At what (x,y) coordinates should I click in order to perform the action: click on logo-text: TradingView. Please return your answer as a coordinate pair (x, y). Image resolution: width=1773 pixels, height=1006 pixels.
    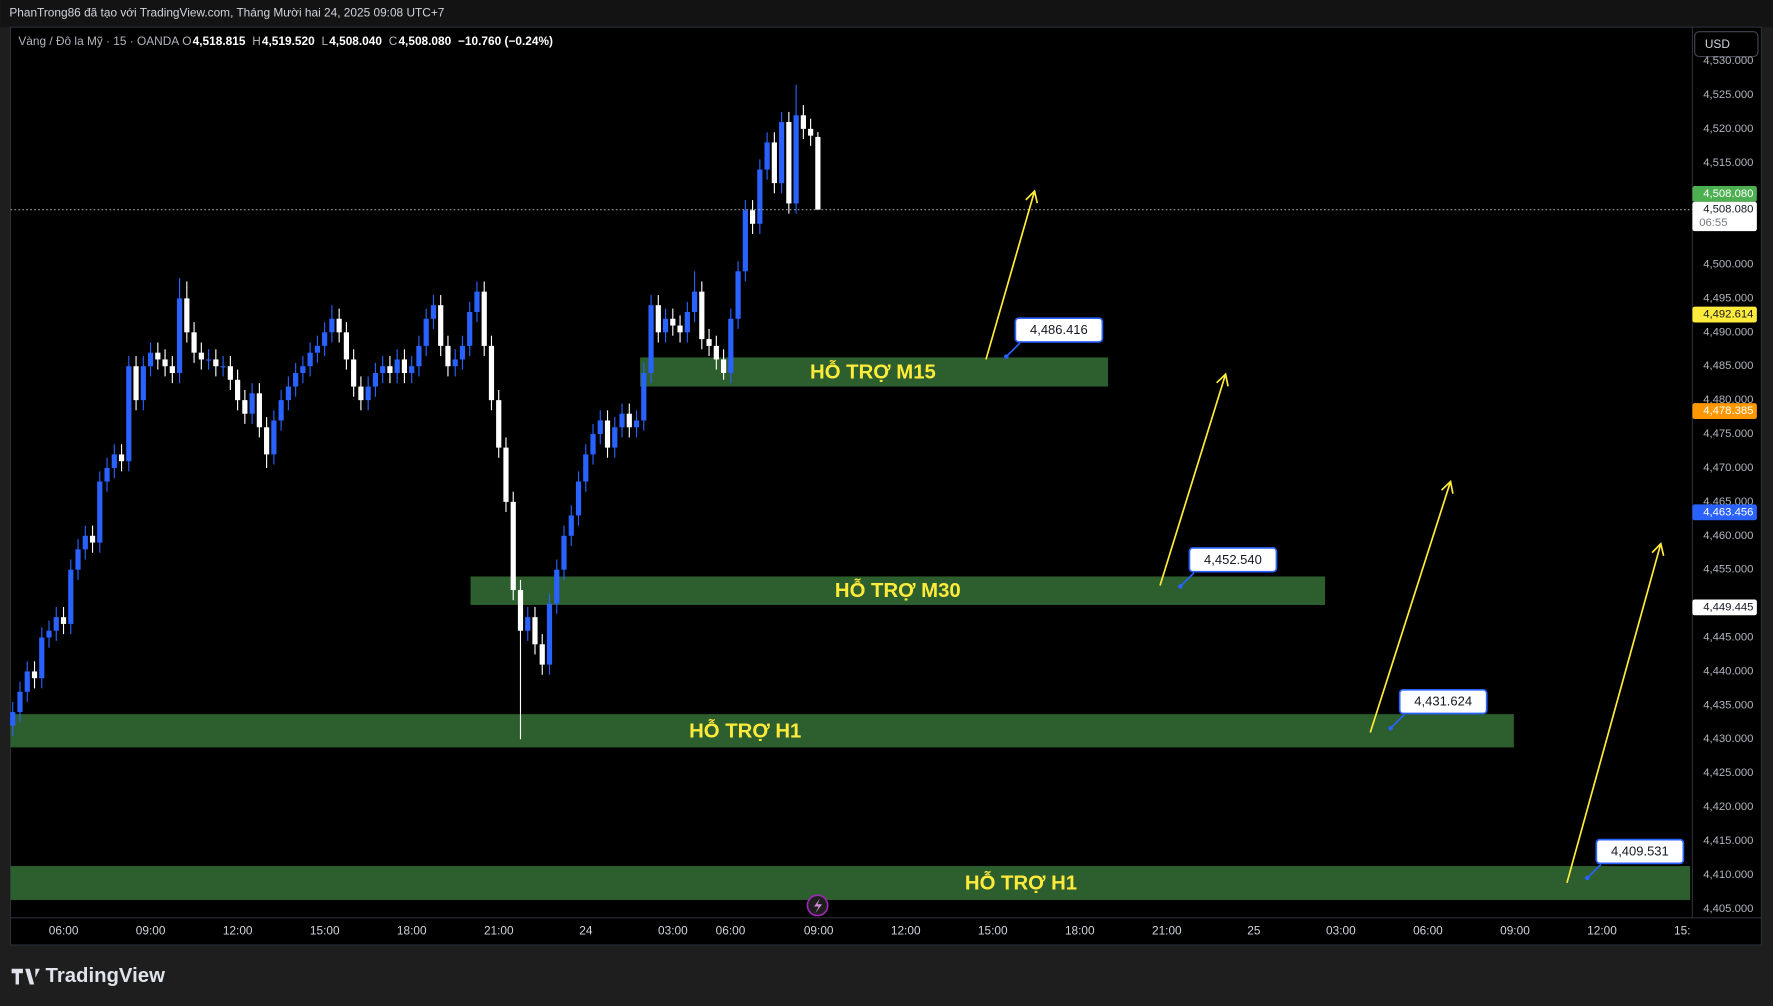
    Looking at the image, I should click on (106, 976).